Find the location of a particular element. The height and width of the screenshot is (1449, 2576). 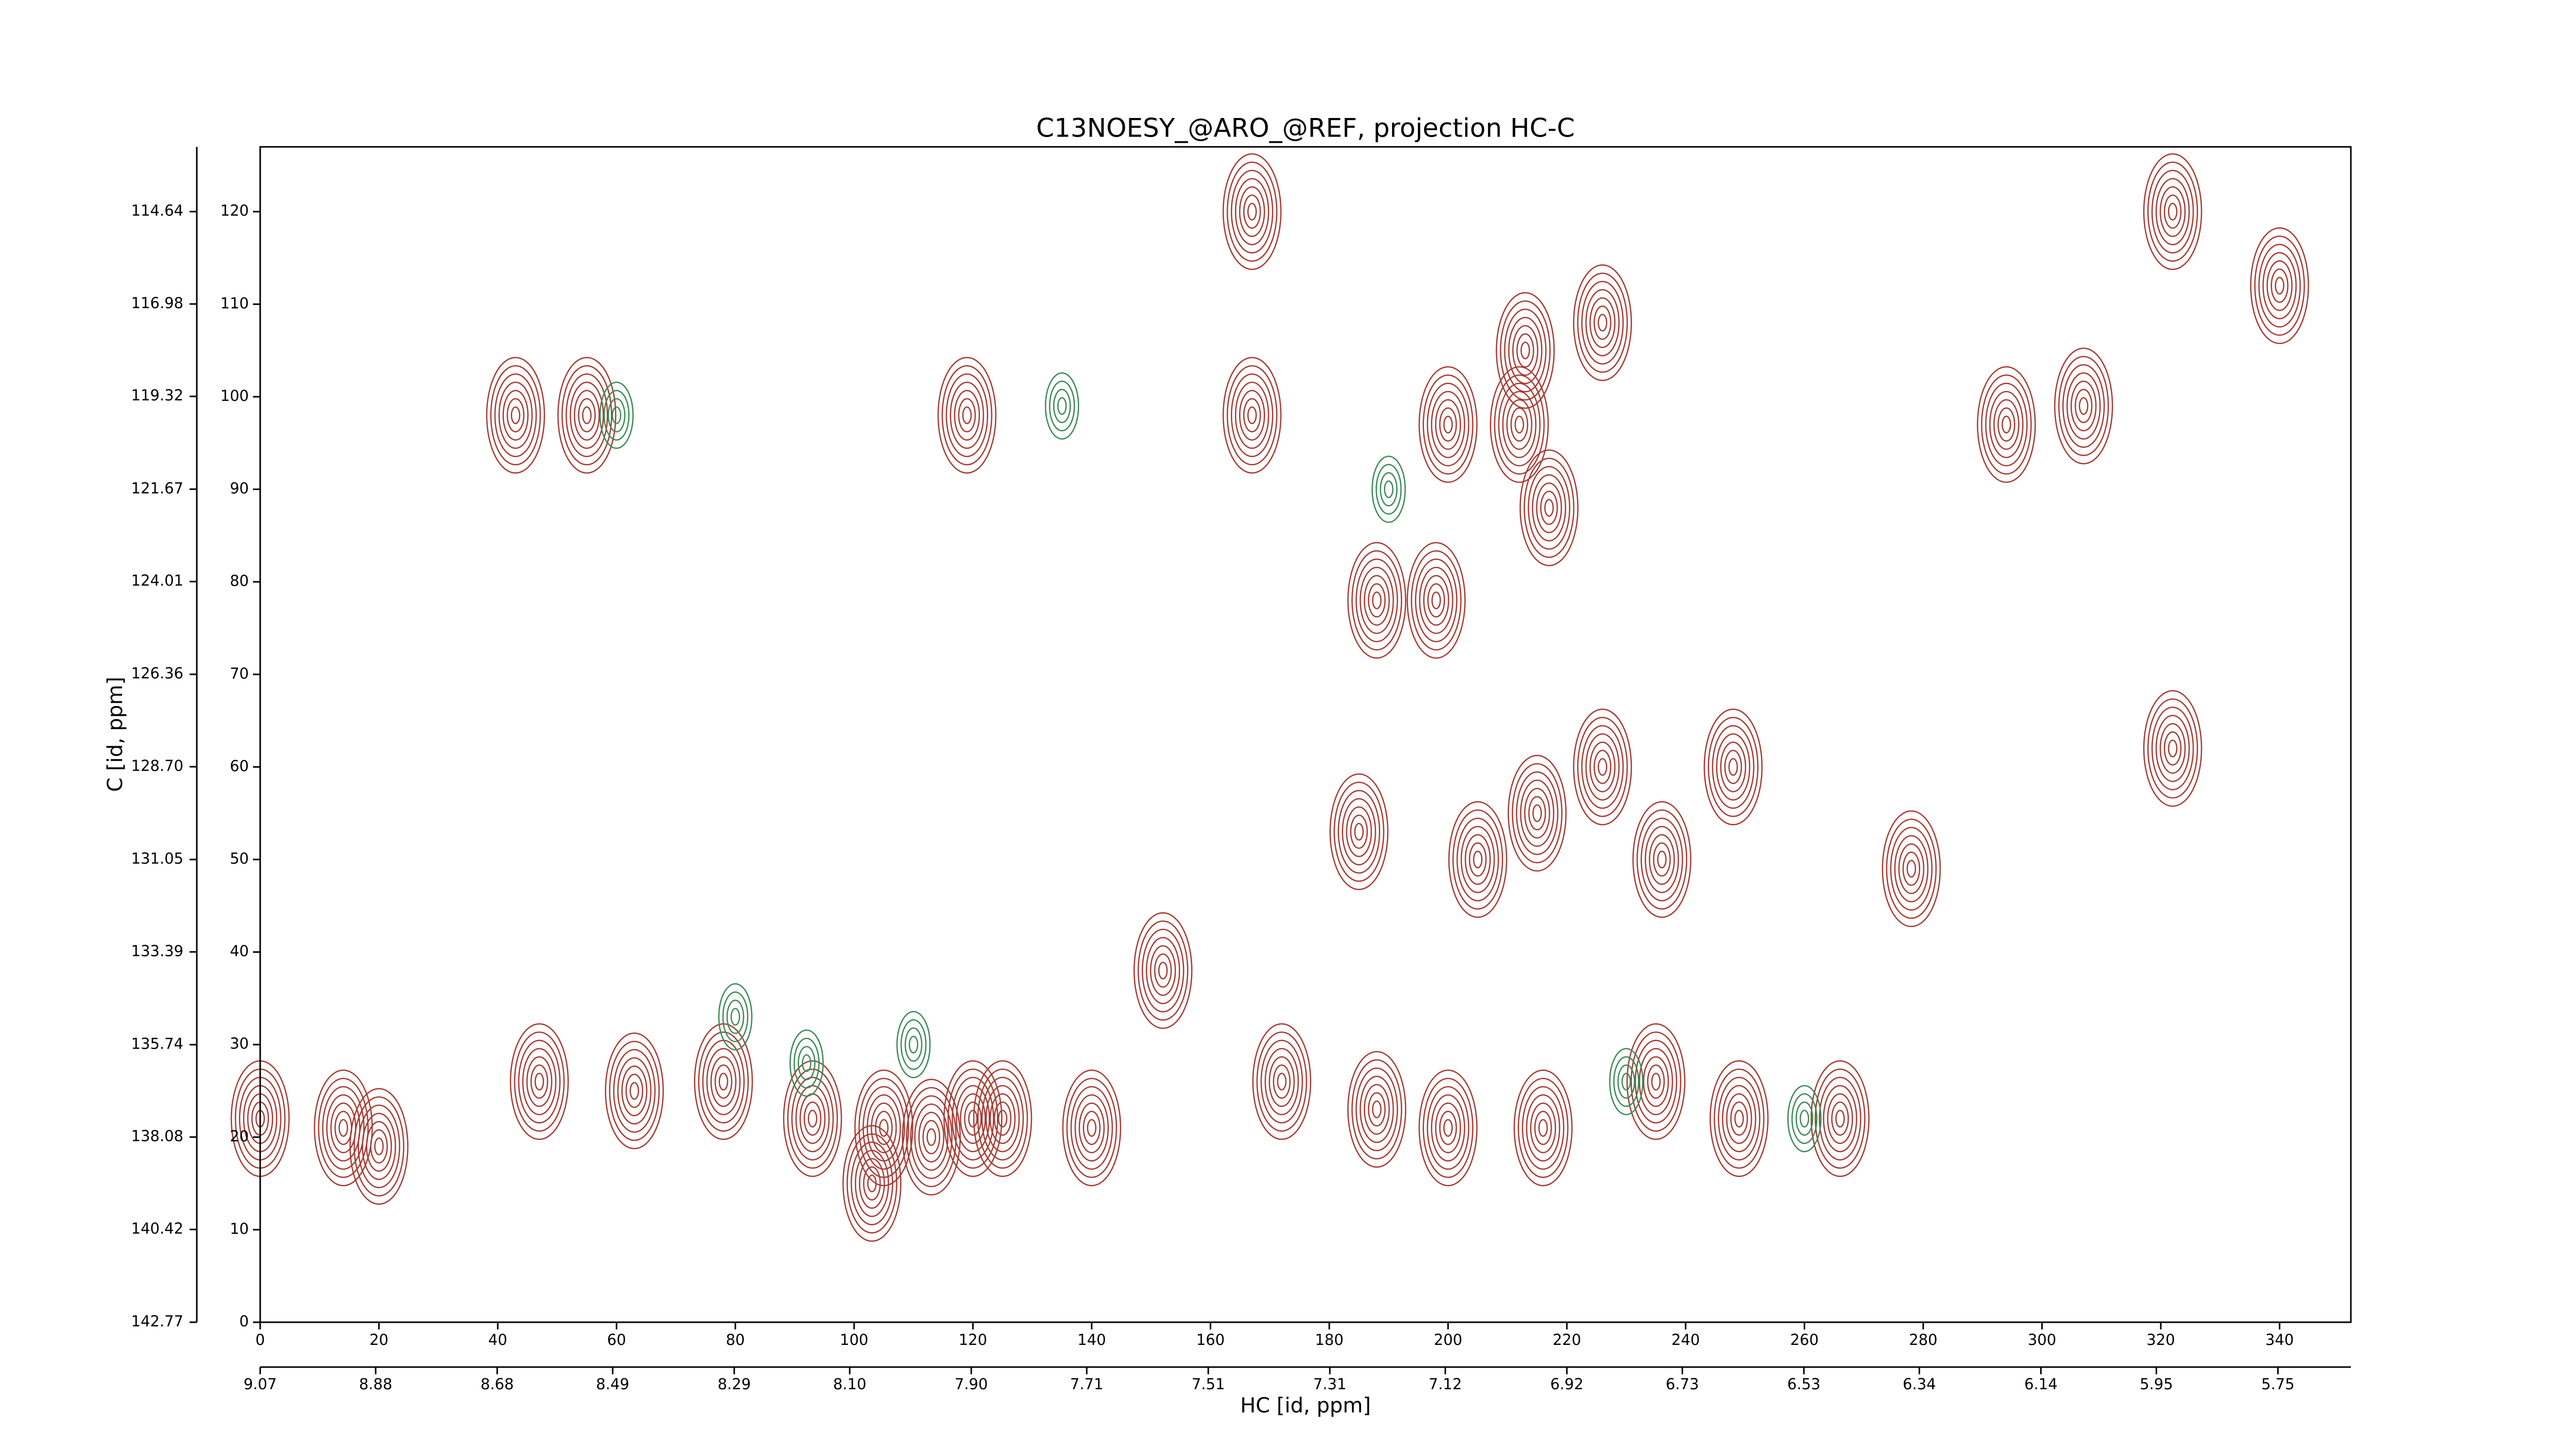

y-tick-label: 90 is located at coordinates (239, 488).